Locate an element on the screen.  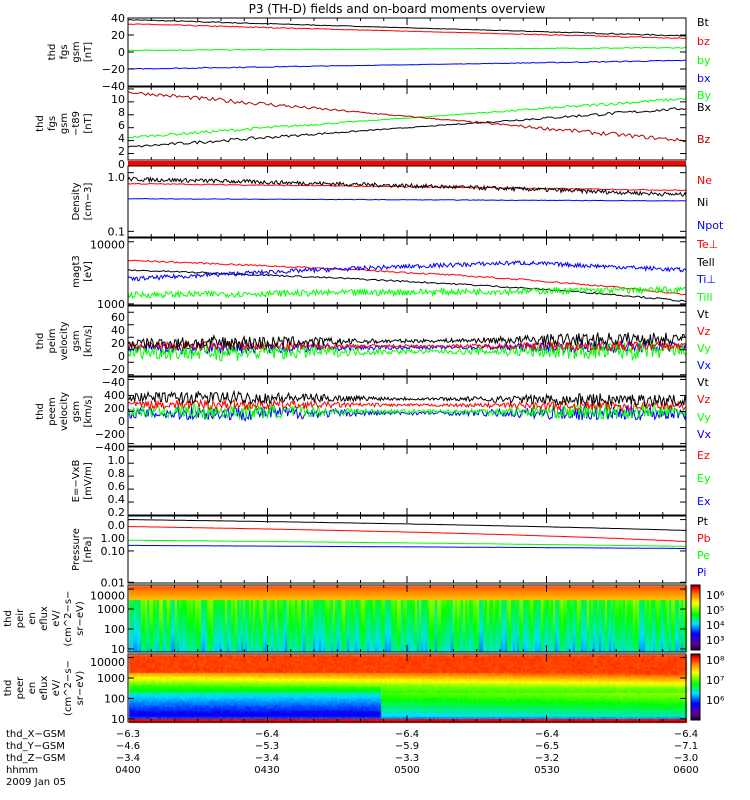
series-line-ne is located at coordinates (407, 187).